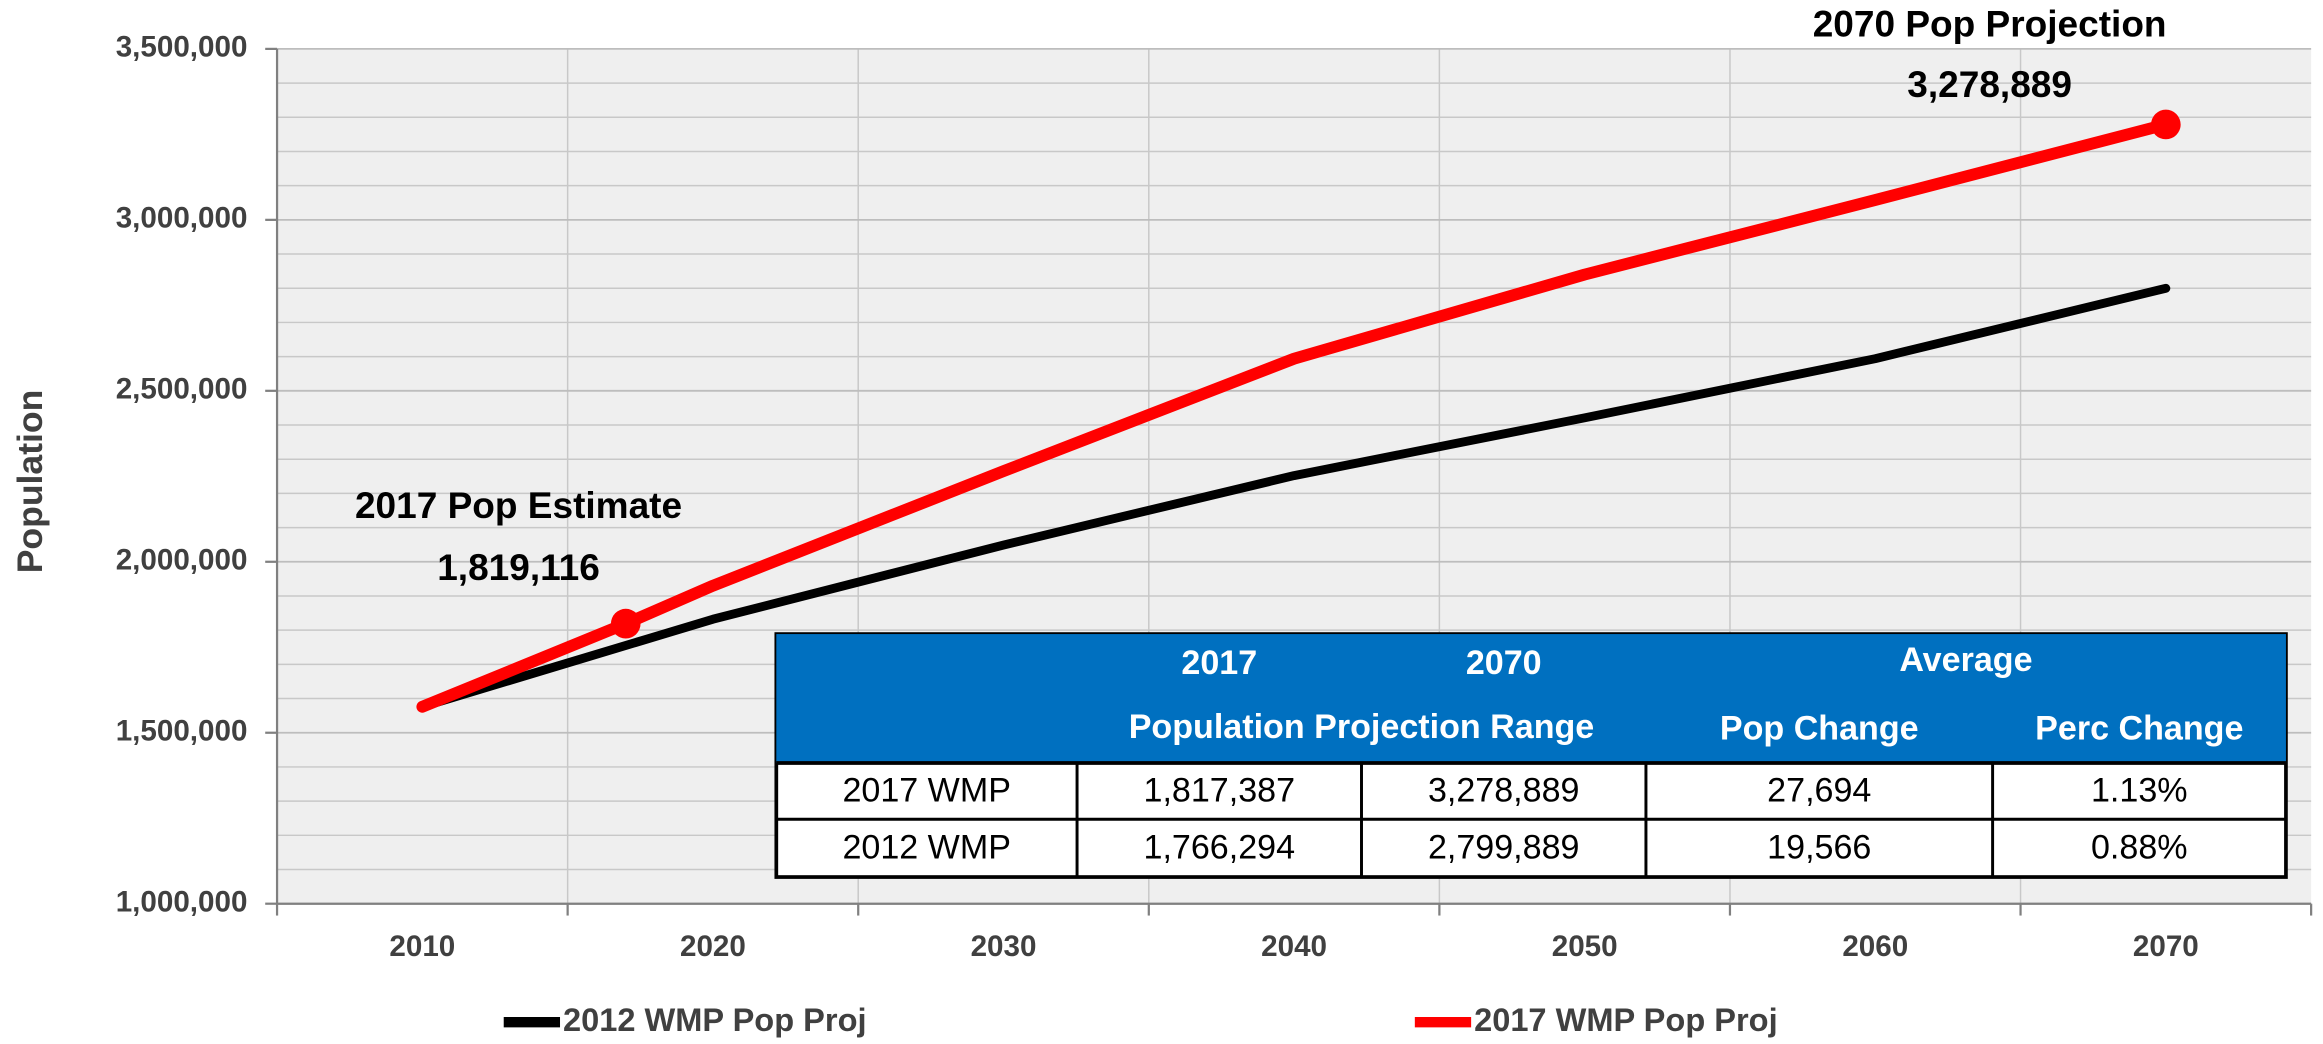  What do you see at coordinates (926, 848) in the screenshot?
I see `table-cell: 2012 WMP` at bounding box center [926, 848].